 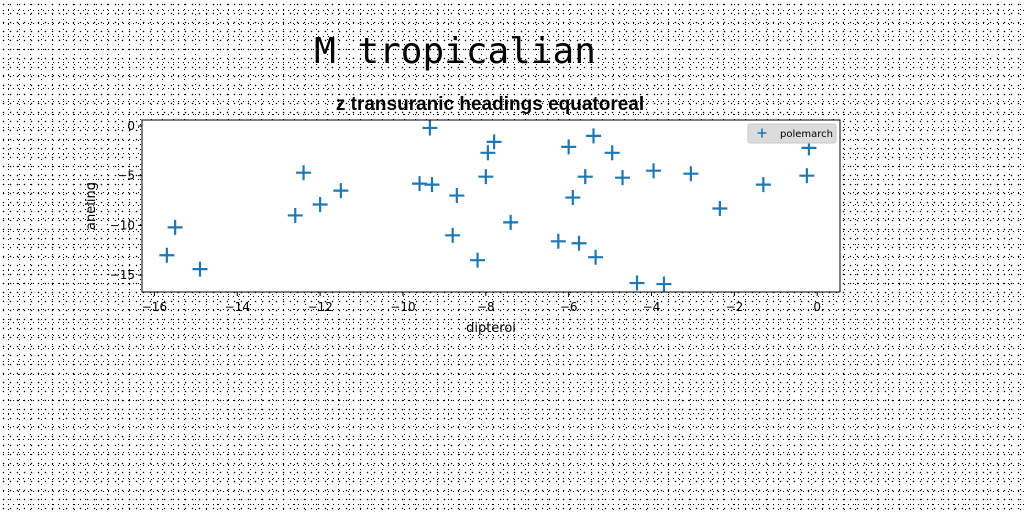 What do you see at coordinates (122, 225) in the screenshot?
I see `y-tick-label: −10` at bounding box center [122, 225].